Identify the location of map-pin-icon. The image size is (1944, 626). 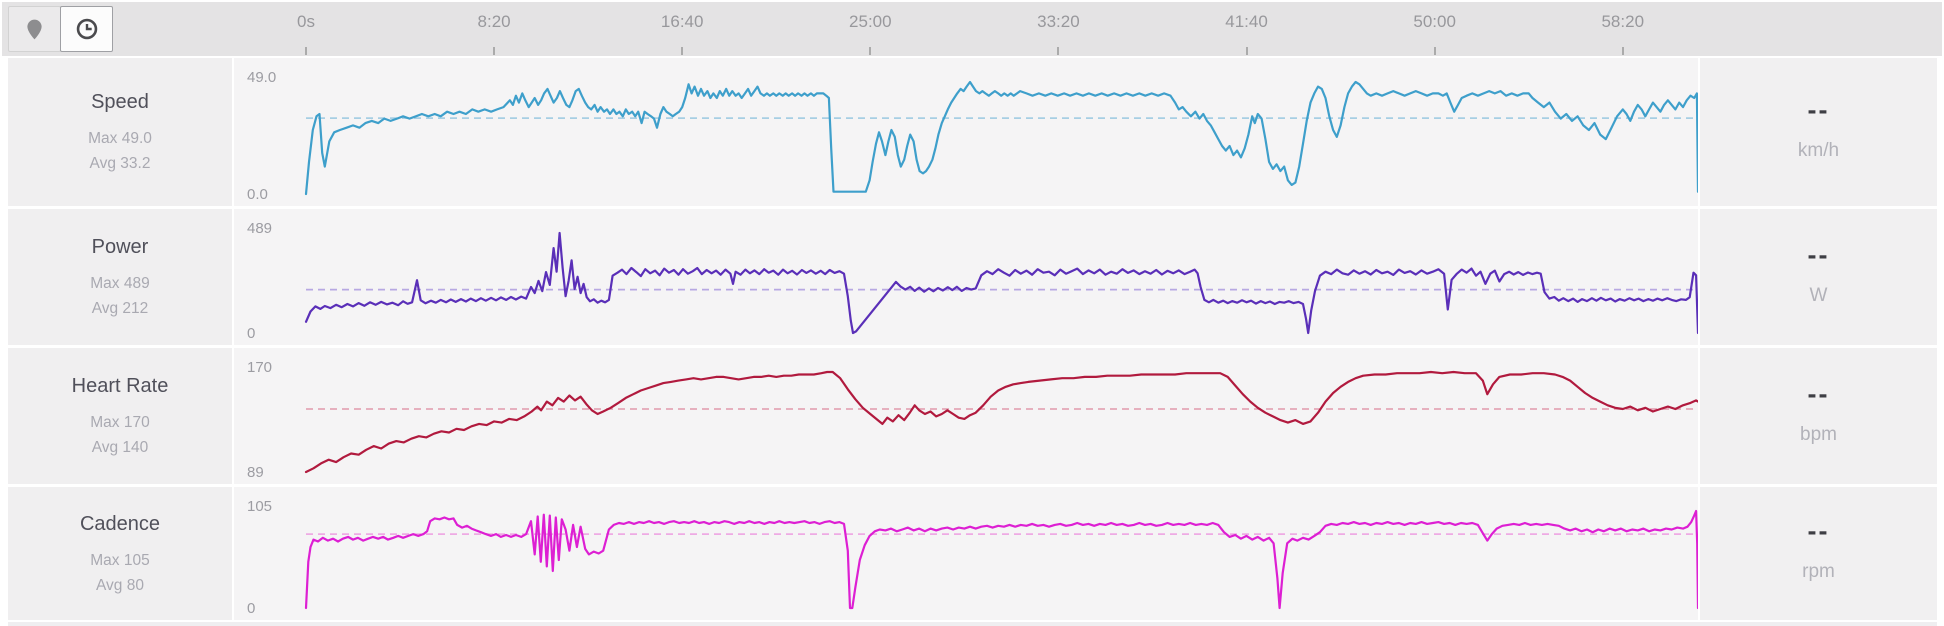
(34, 29).